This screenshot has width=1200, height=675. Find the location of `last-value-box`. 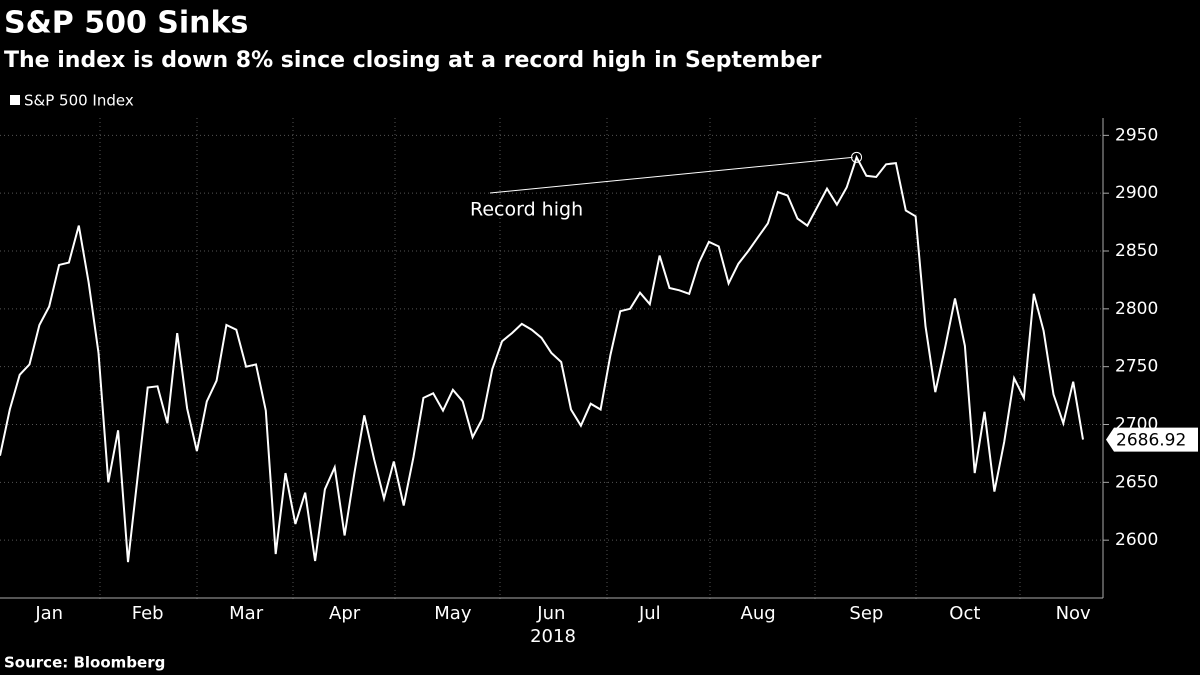

last-value-box is located at coordinates (1152, 439).